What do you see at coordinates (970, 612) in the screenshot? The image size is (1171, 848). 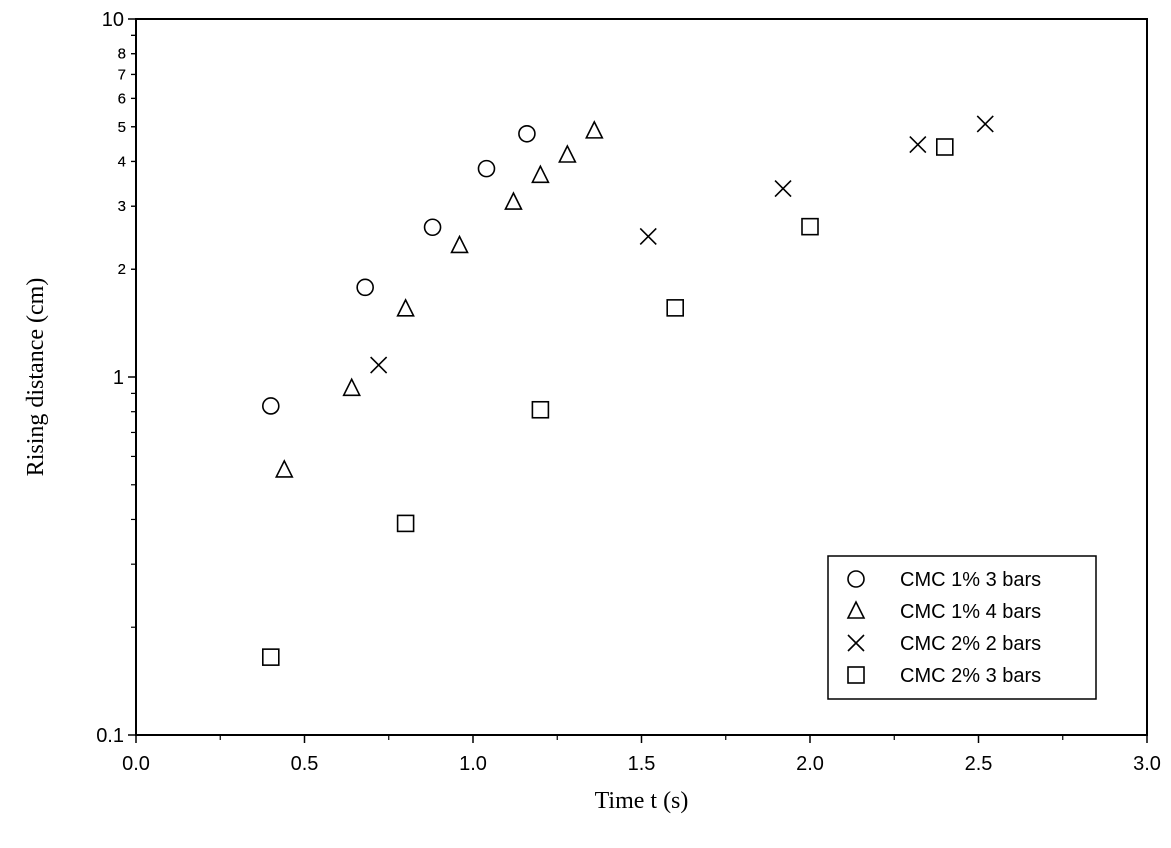 I see `legend-label-1: CMC 1% 4 bars` at bounding box center [970, 612].